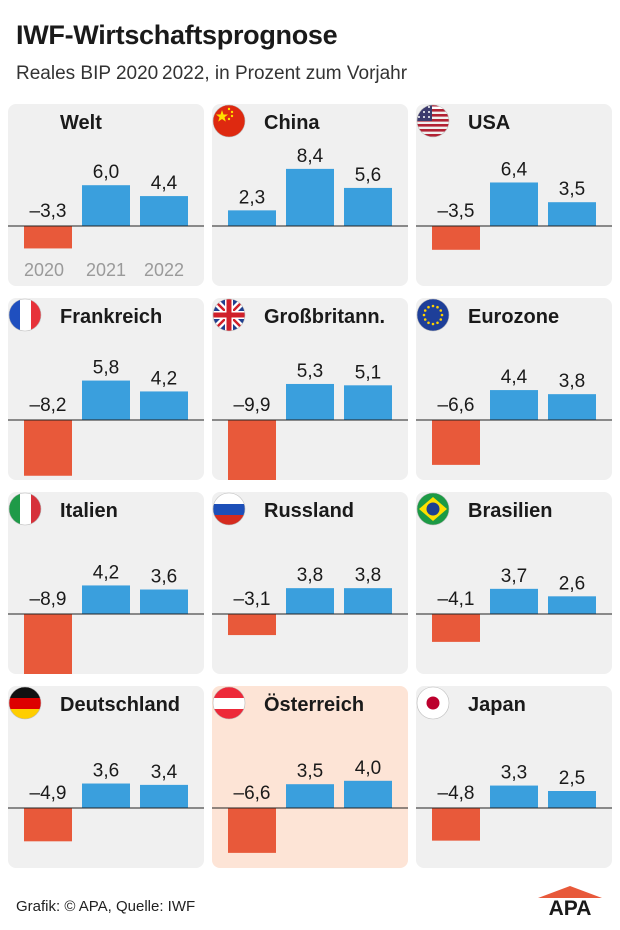 This screenshot has height=930, width=620. What do you see at coordinates (177, 35) in the screenshot?
I see `page-title: IWF-Wirtschaftsprognose` at bounding box center [177, 35].